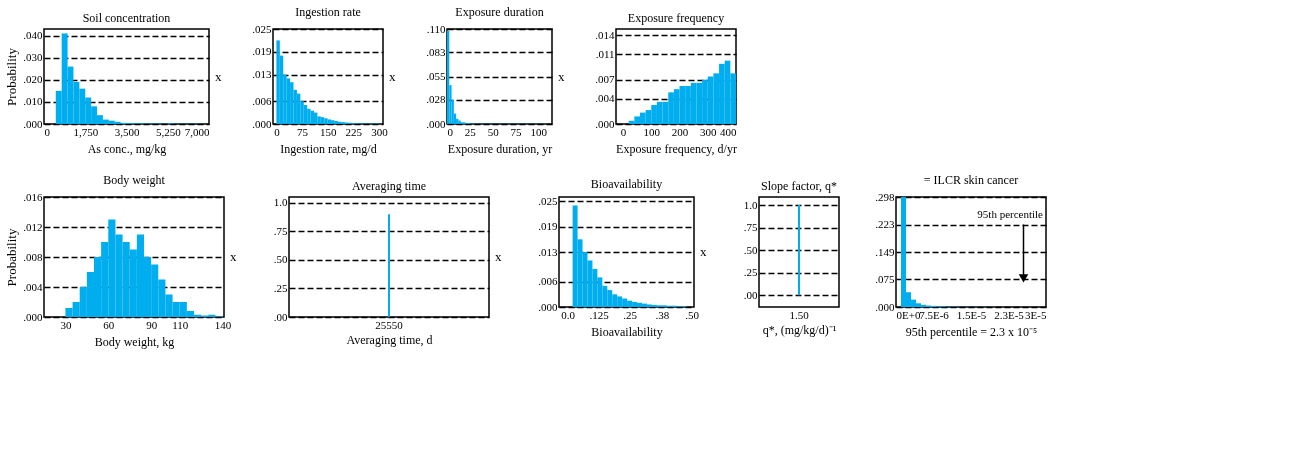 This screenshot has height=461, width=1297. What do you see at coordinates (127, 131) in the screenshot?
I see `x-tick-label: 3,500` at bounding box center [127, 131].